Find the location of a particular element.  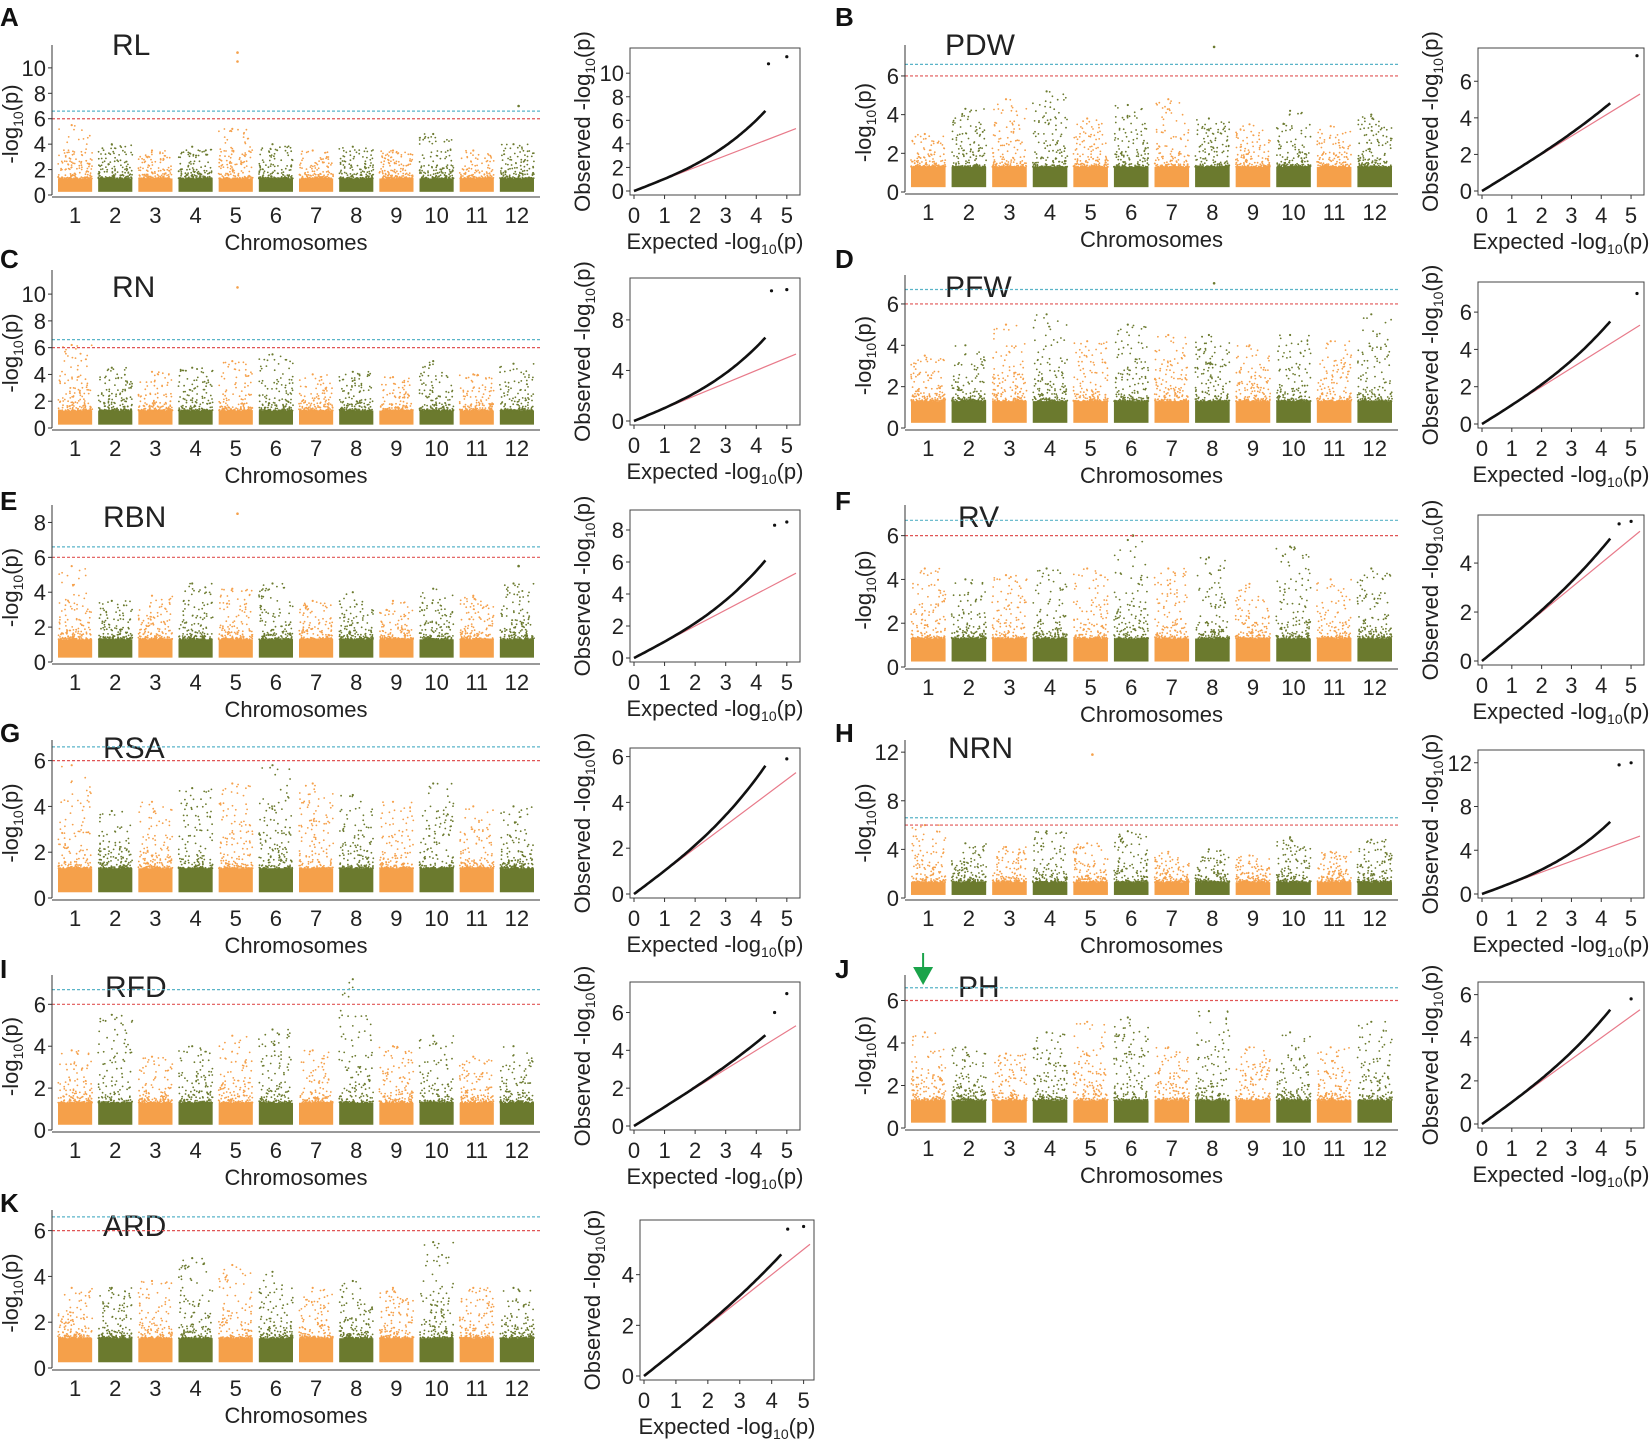

panel-b-trait-title: PDW is located at coordinates (980, 45).